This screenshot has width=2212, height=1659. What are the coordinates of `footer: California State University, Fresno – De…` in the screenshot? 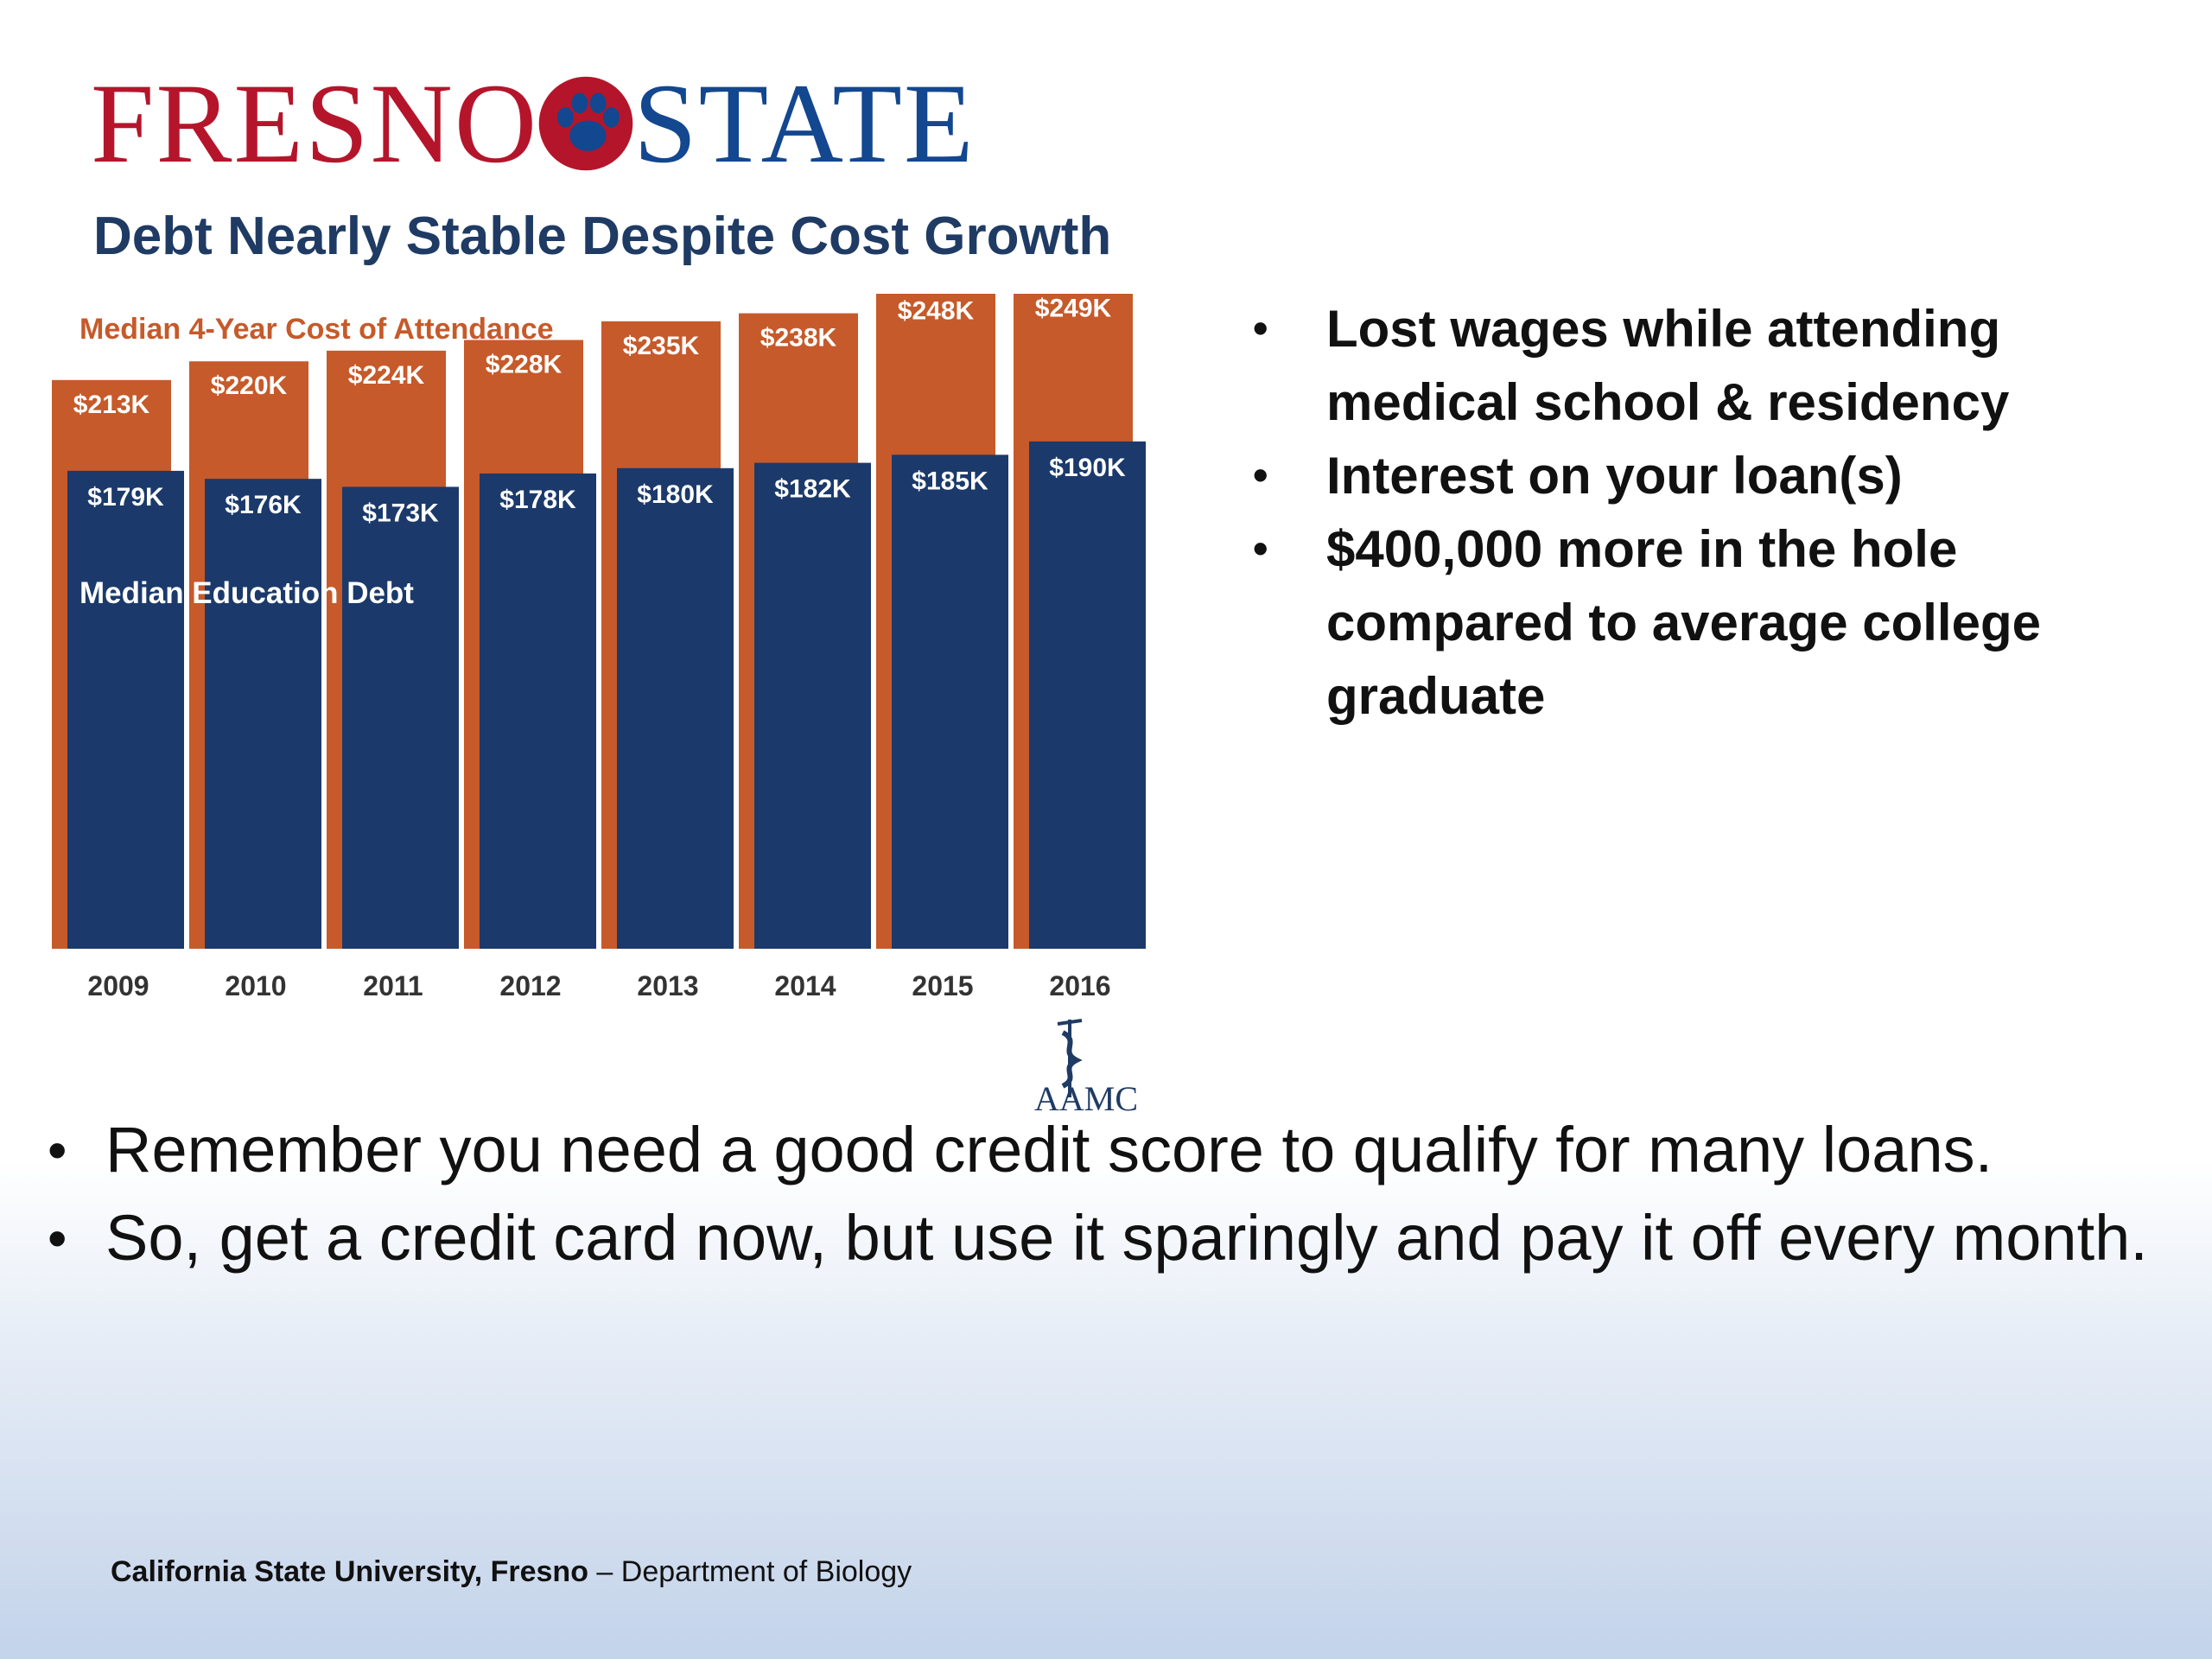 It's located at (511, 1572).